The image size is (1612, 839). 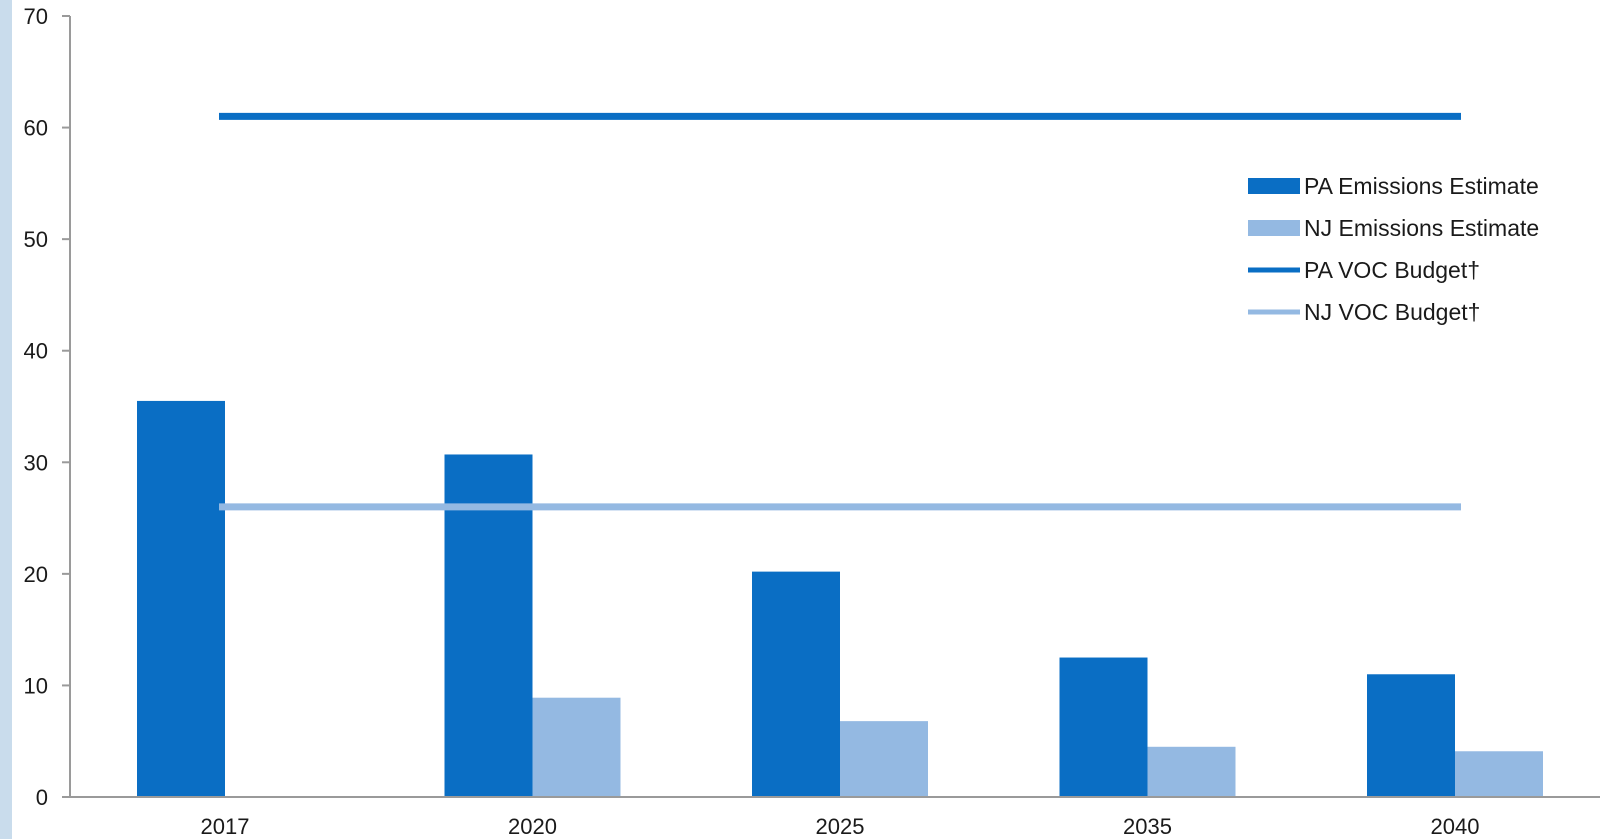 I want to click on nj-emissions-bar-2035, so click(x=1191, y=771).